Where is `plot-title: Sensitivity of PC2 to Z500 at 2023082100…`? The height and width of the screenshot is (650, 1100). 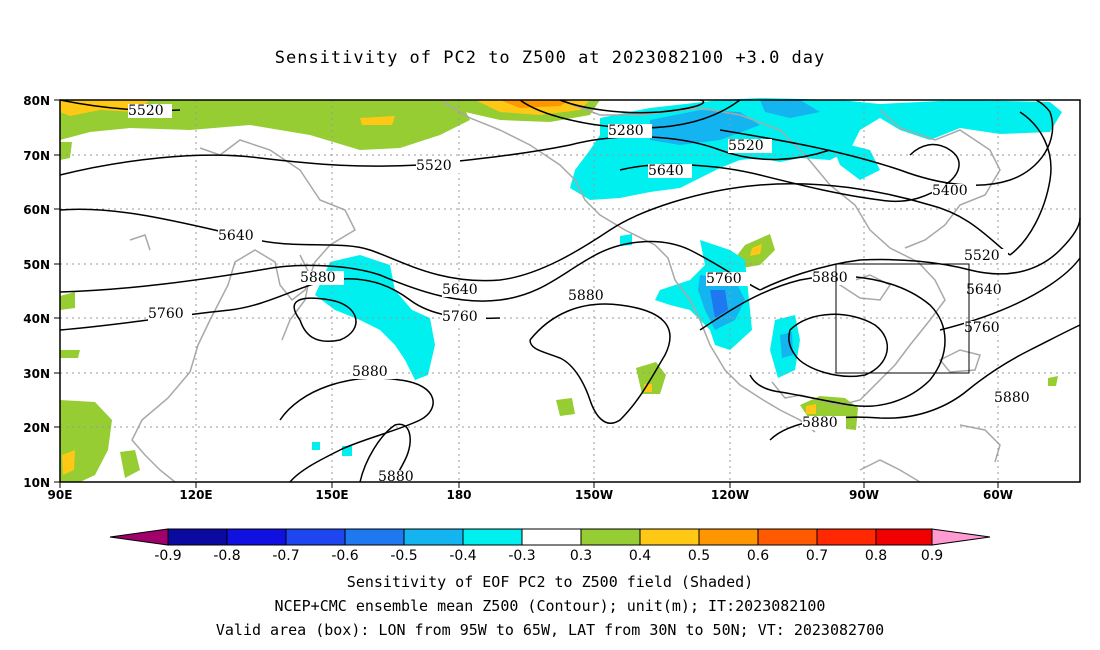
plot-title: Sensitivity of PC2 to Z500 at 2023082100… is located at coordinates (550, 58).